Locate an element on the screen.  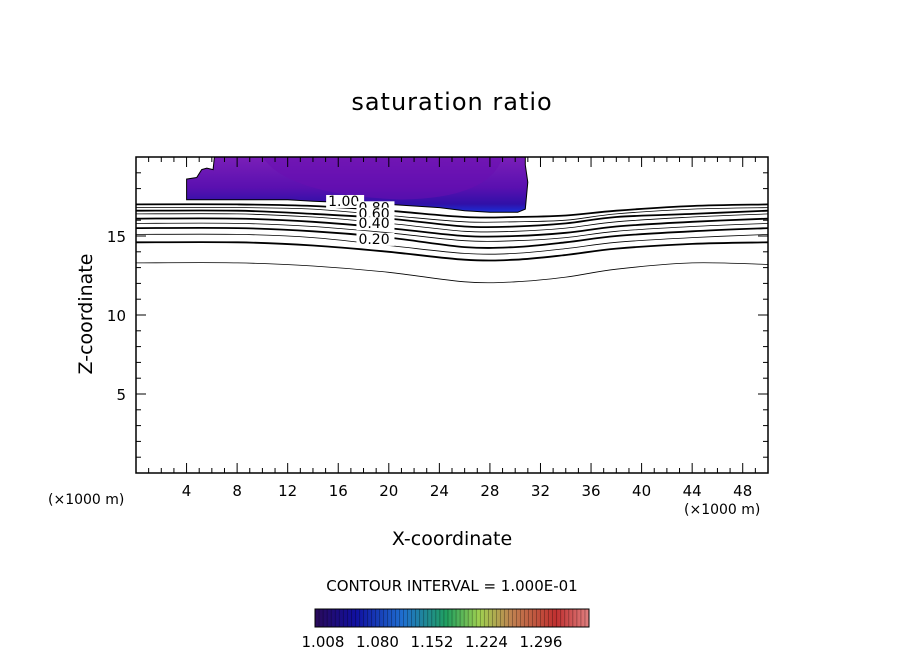
contour-label: 0.40 is located at coordinates (373, 224).